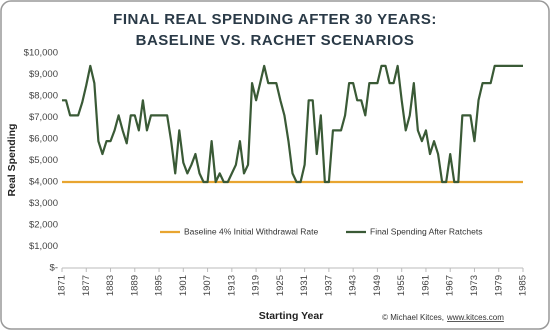 Image resolution: width=550 pixels, height=330 pixels. What do you see at coordinates (207, 285) in the screenshot?
I see `x-tick-label: 1907` at bounding box center [207, 285].